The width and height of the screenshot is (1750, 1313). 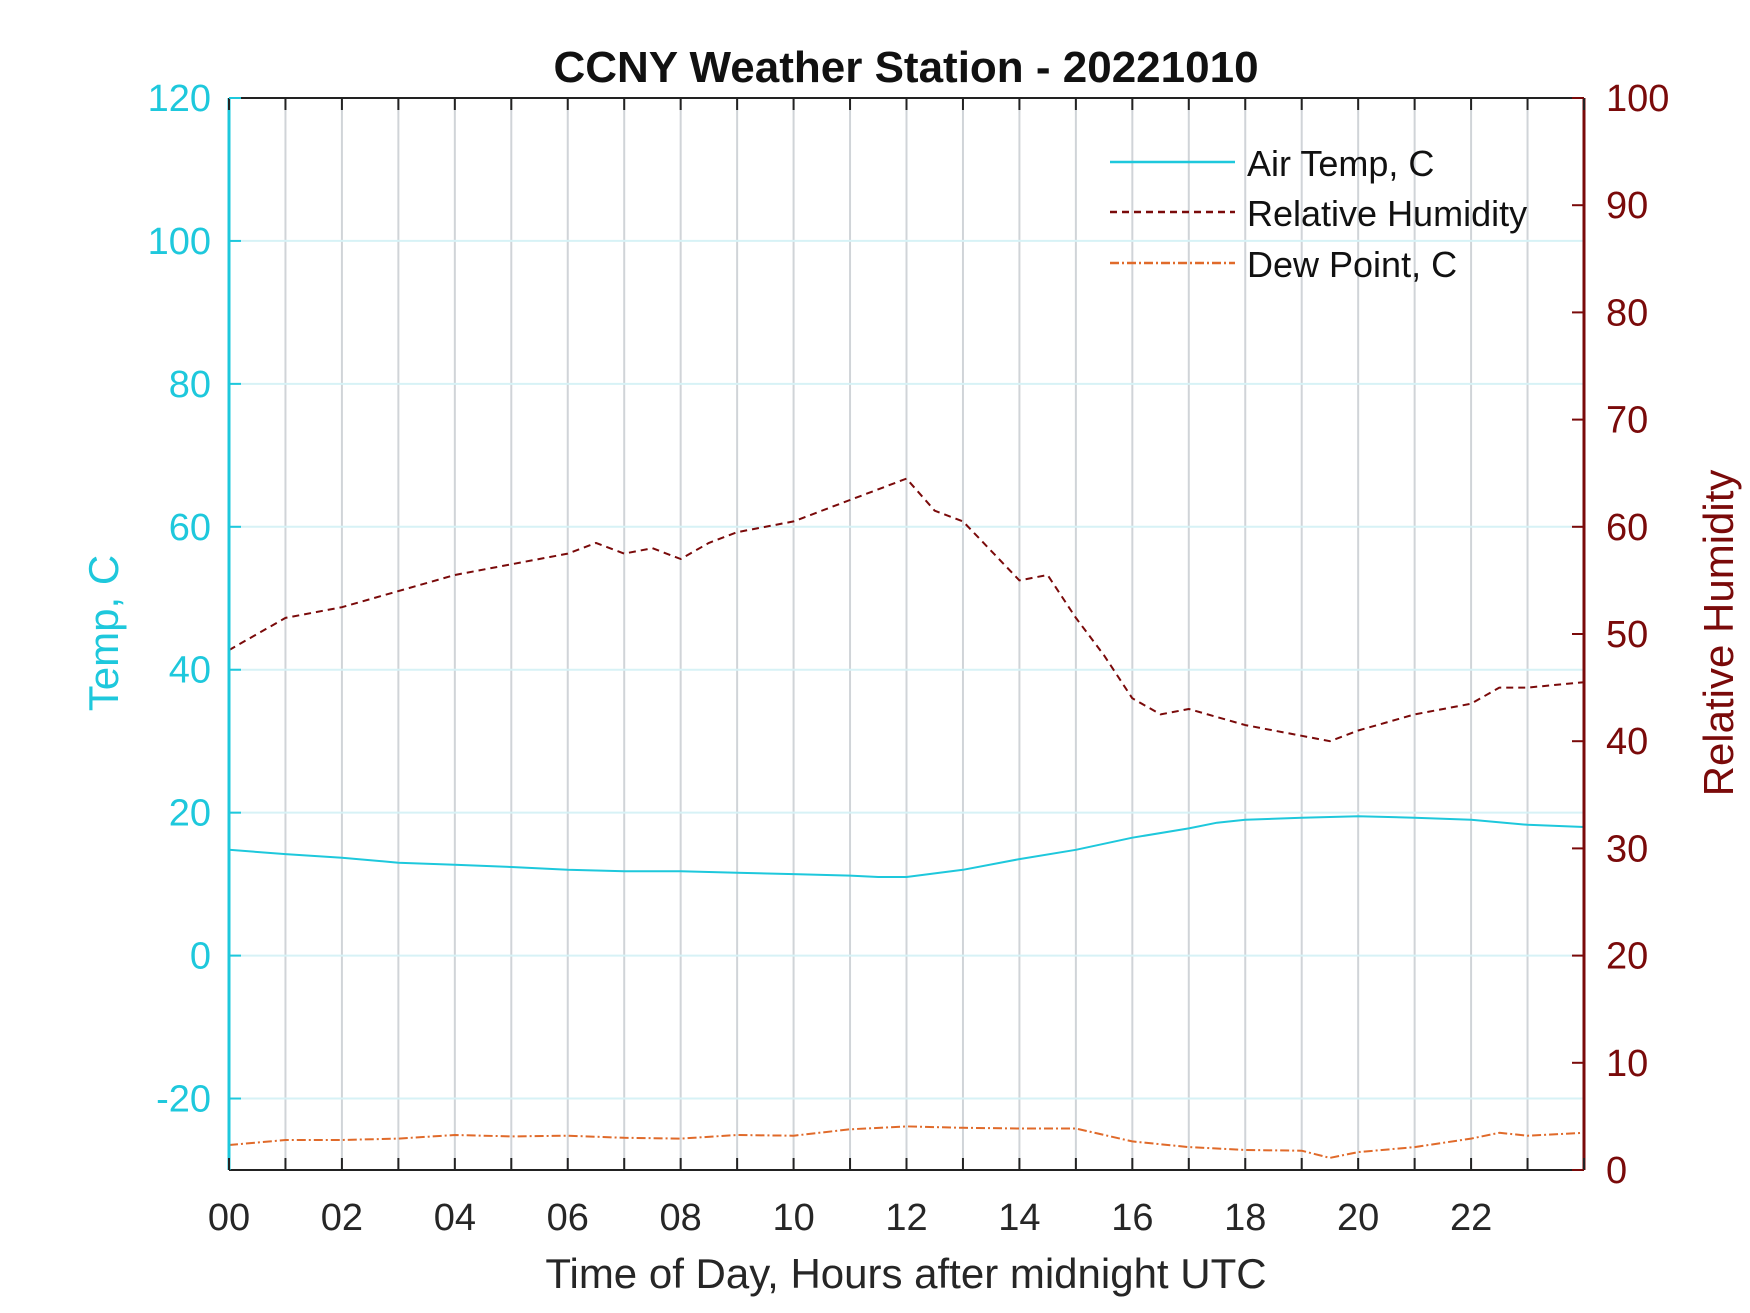 I want to click on x-tick-label: 08, so click(x=681, y=1218).